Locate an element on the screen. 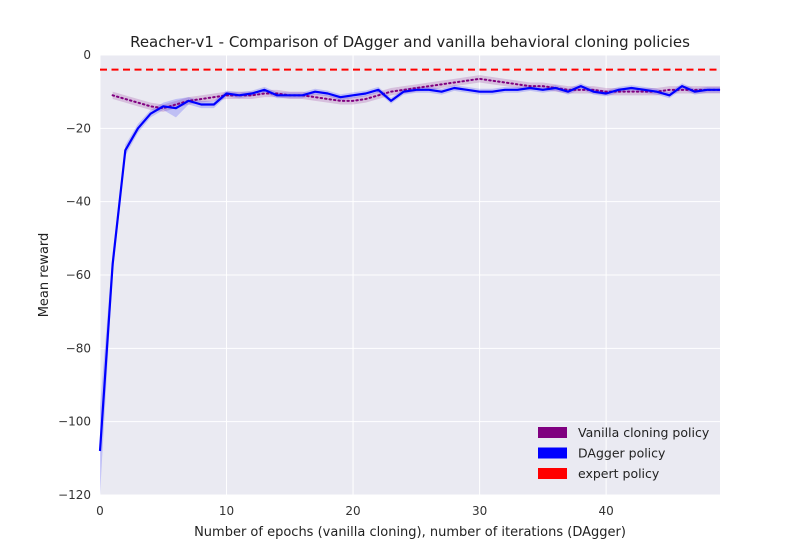 This screenshot has width=800, height=550. y-tick-label: −60 is located at coordinates (78, 275).